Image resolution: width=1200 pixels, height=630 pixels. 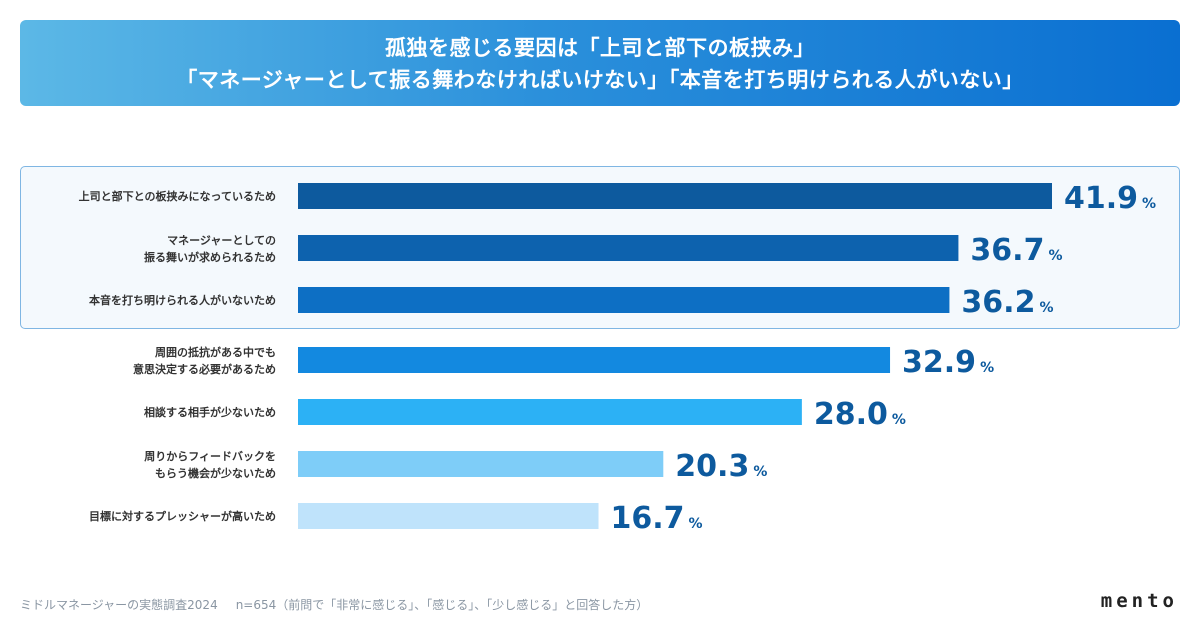 I want to click on category-label: 相談する相手が少ないため, so click(x=210, y=412).